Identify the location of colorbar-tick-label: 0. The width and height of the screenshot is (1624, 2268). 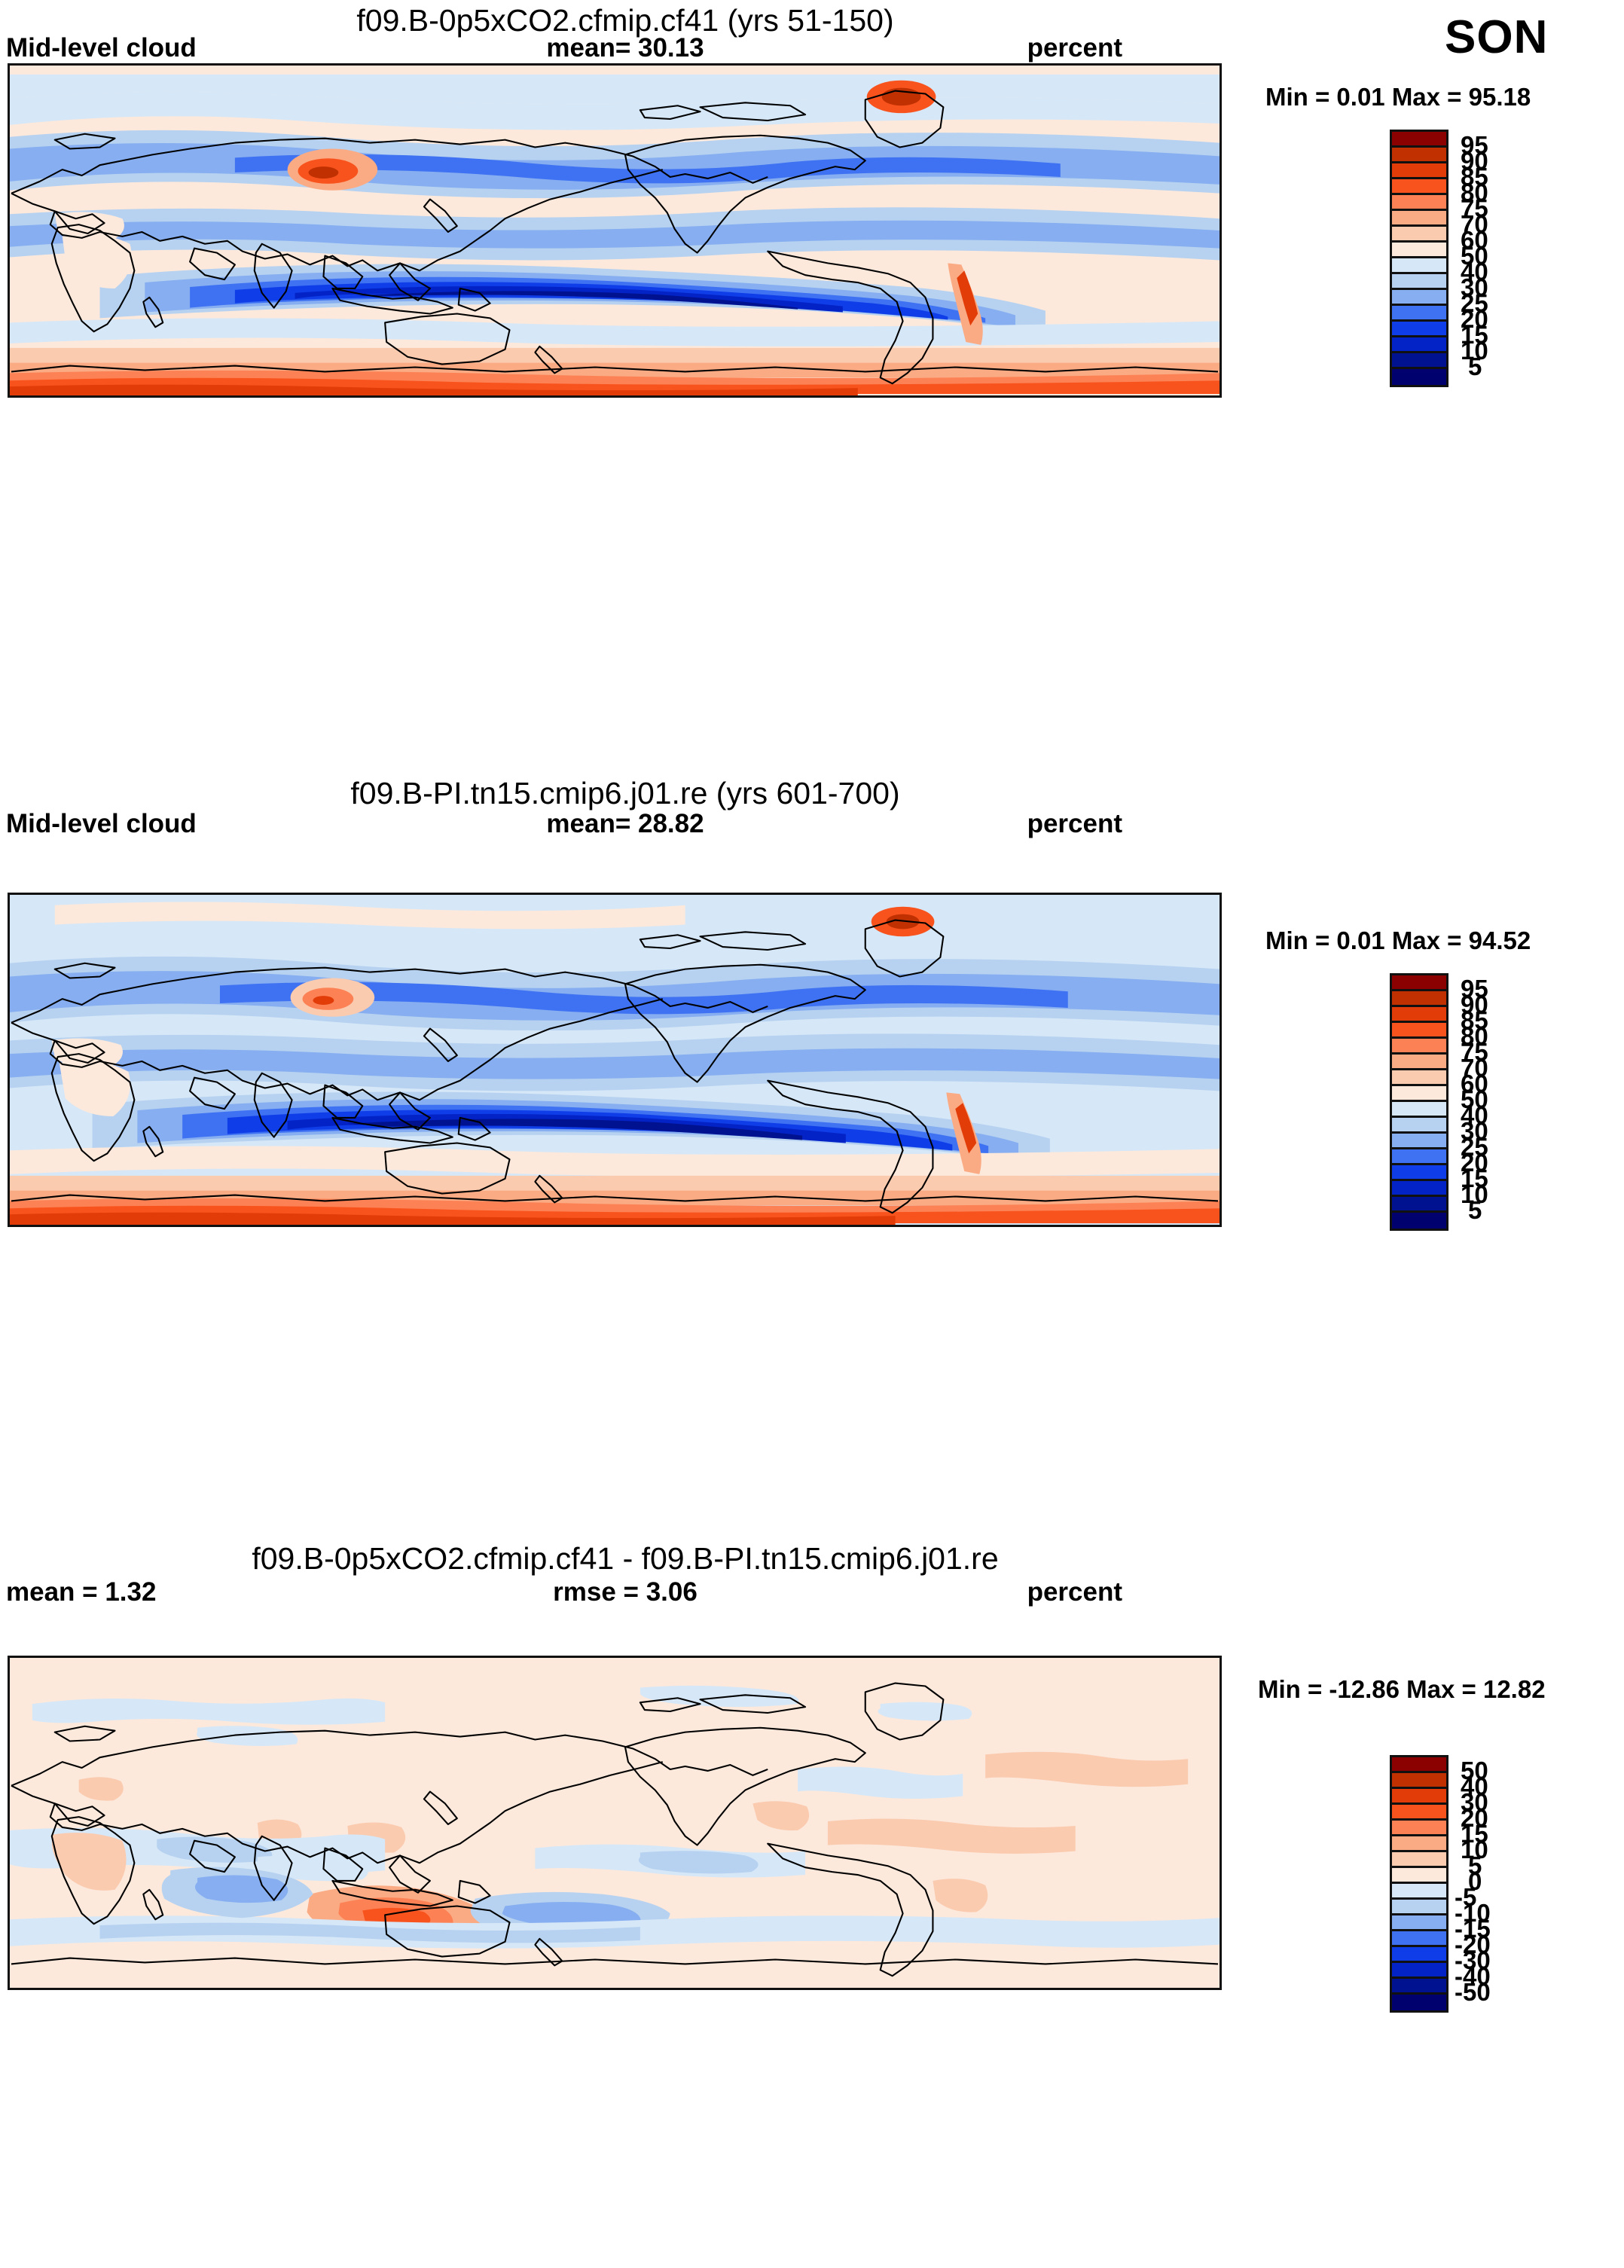
(1475, 1881).